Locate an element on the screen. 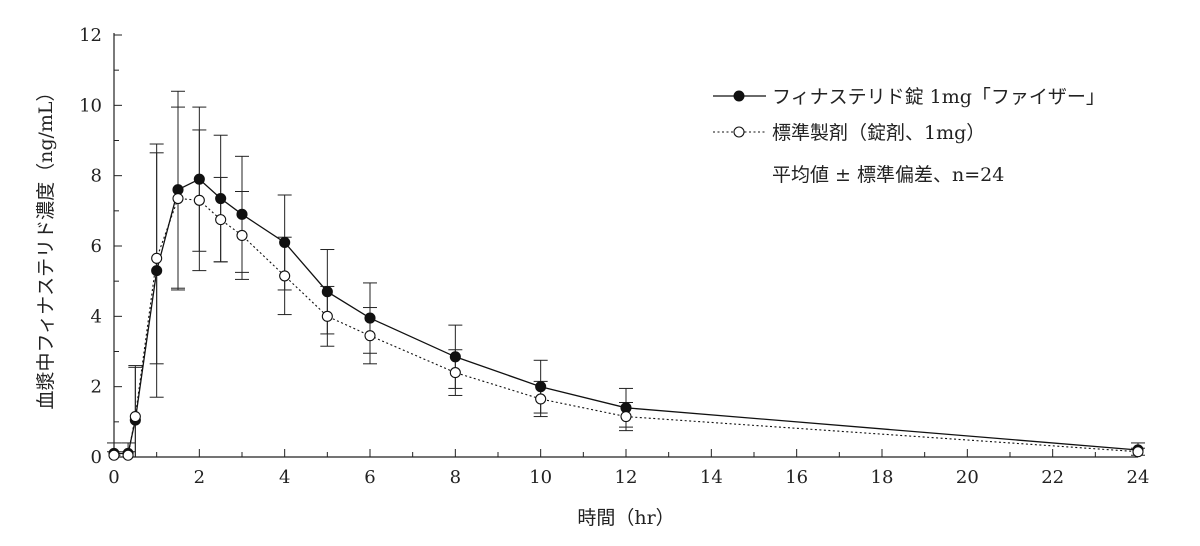 The width and height of the screenshot is (1200, 546). x-tick-label: 24 is located at coordinates (1138, 477).